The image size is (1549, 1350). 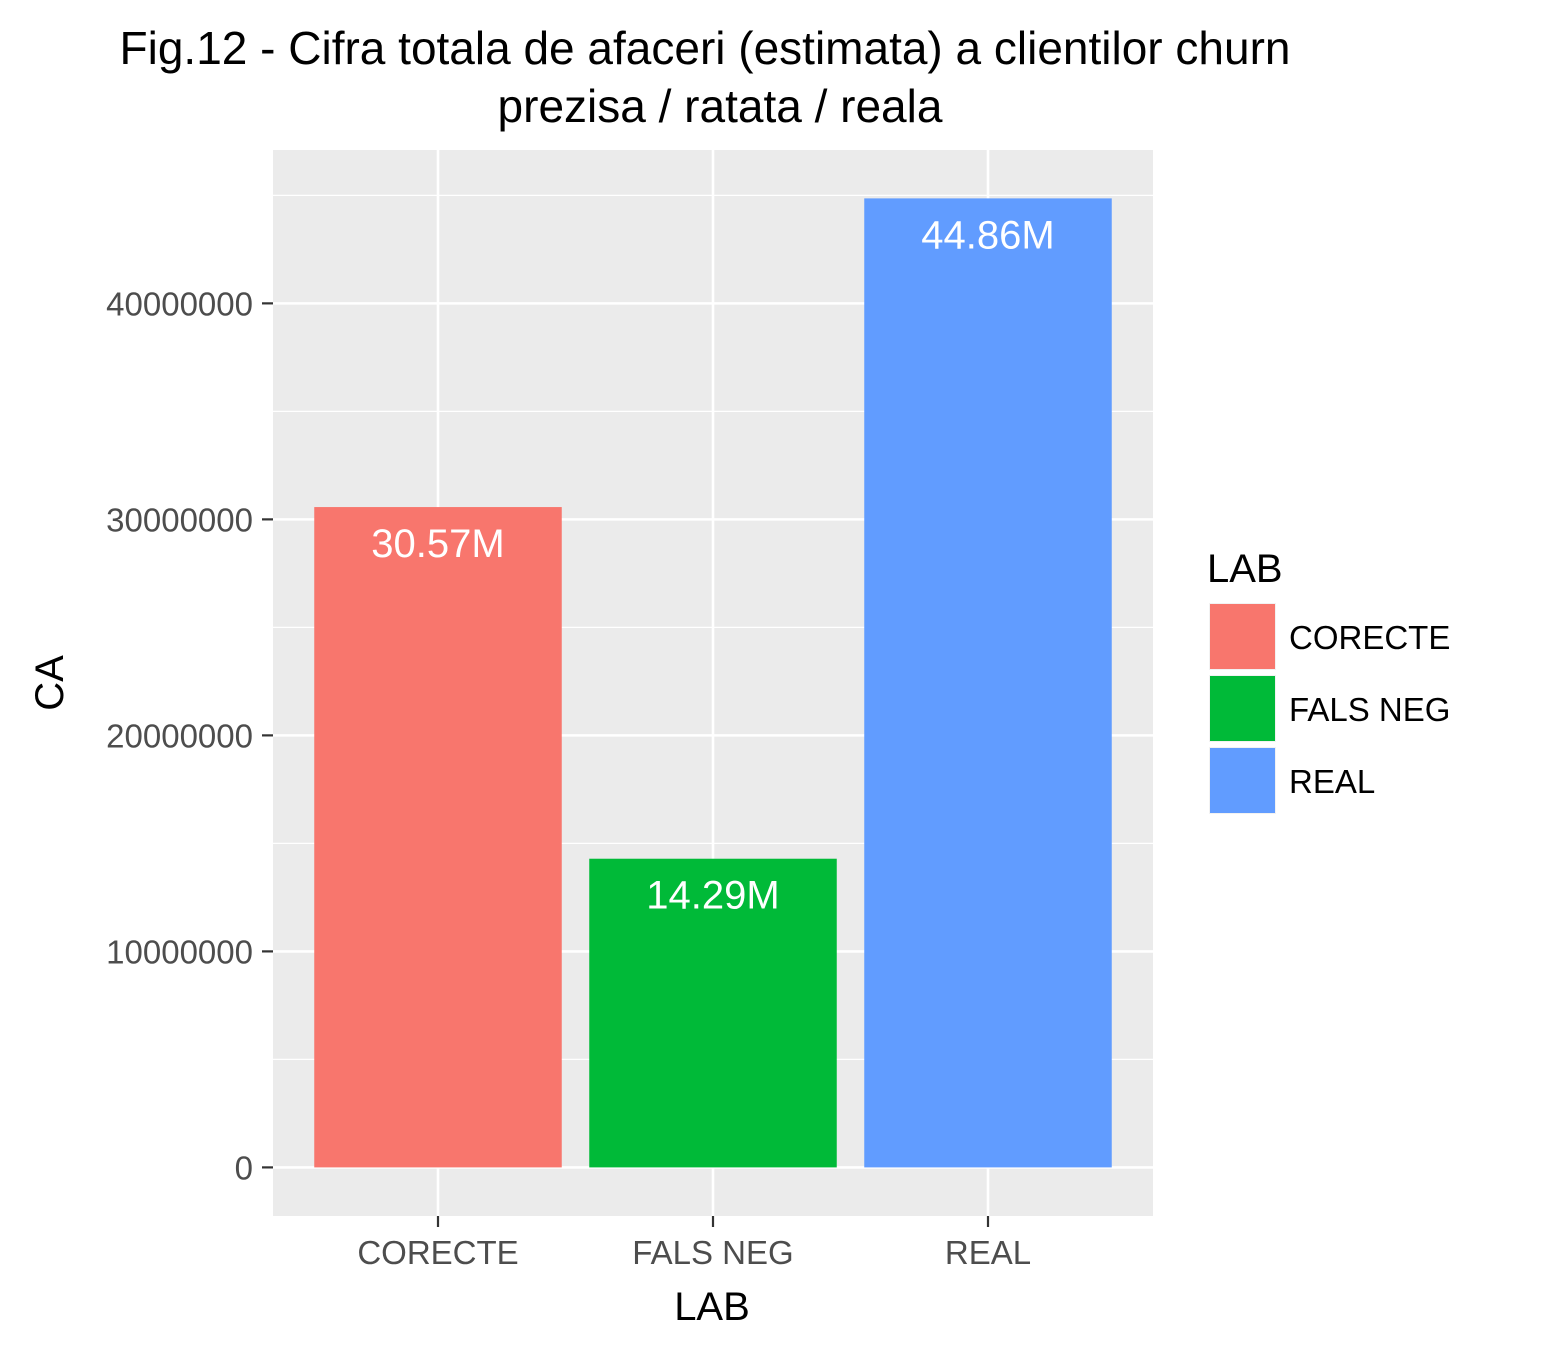 I want to click on y-axis-title: CA, so click(x=50, y=683).